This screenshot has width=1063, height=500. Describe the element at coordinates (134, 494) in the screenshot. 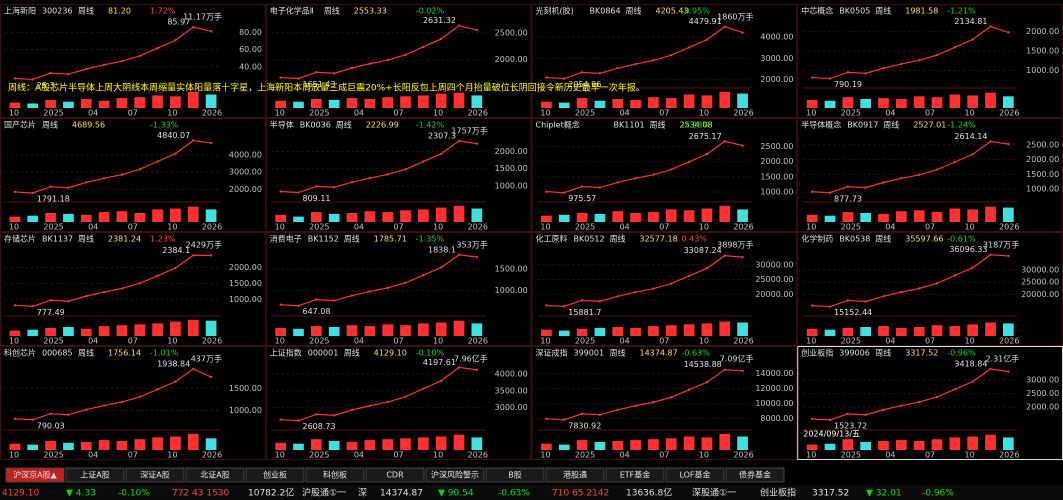

I see `status-item: -0.10%` at that location.